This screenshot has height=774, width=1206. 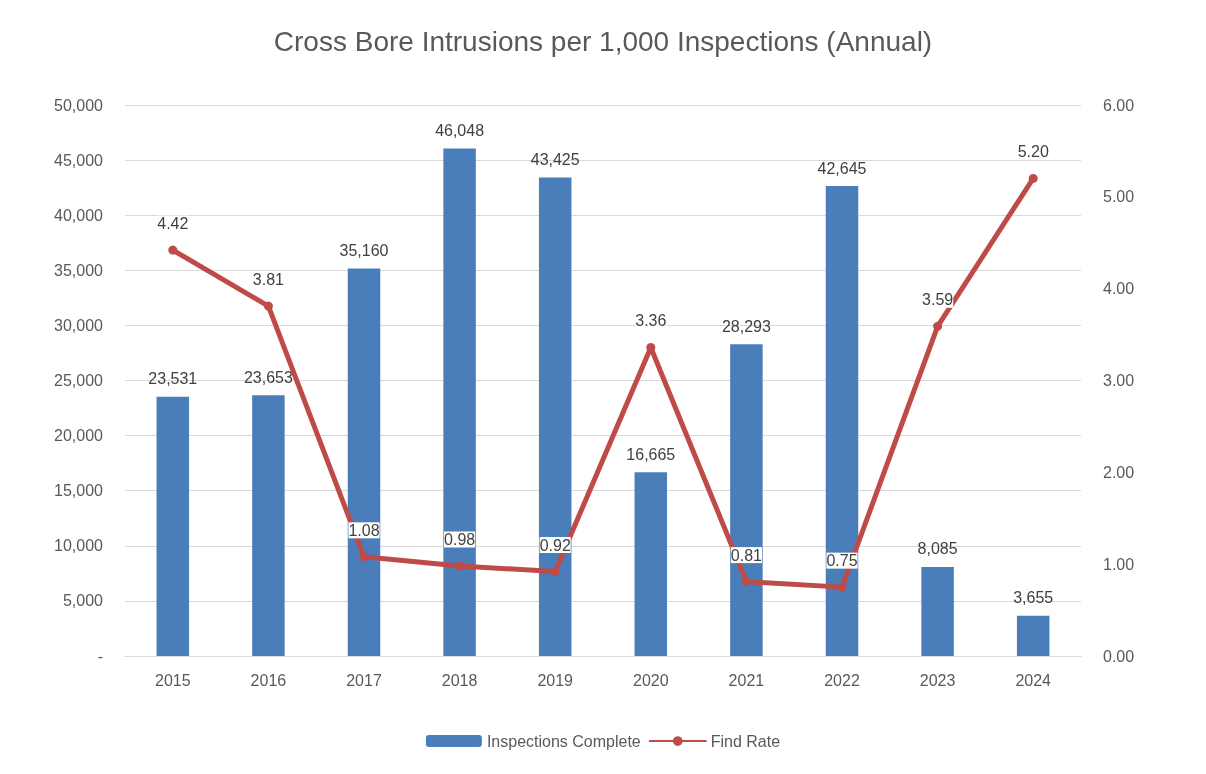 I want to click on x-tick-label: 2020, so click(x=651, y=680).